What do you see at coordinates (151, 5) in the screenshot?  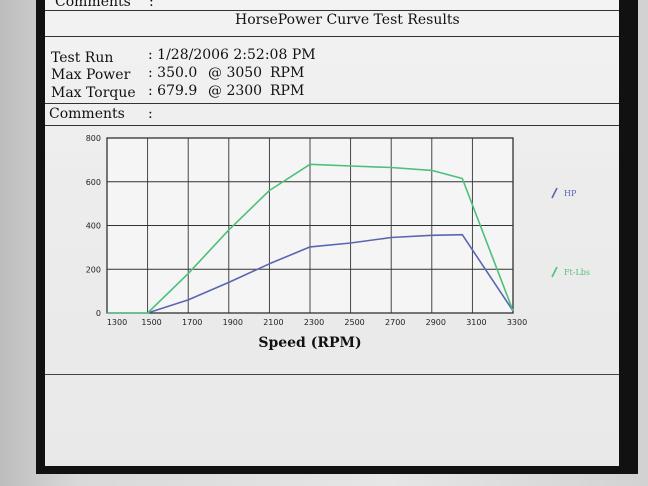 I see `comments-top-colon: :` at bounding box center [151, 5].